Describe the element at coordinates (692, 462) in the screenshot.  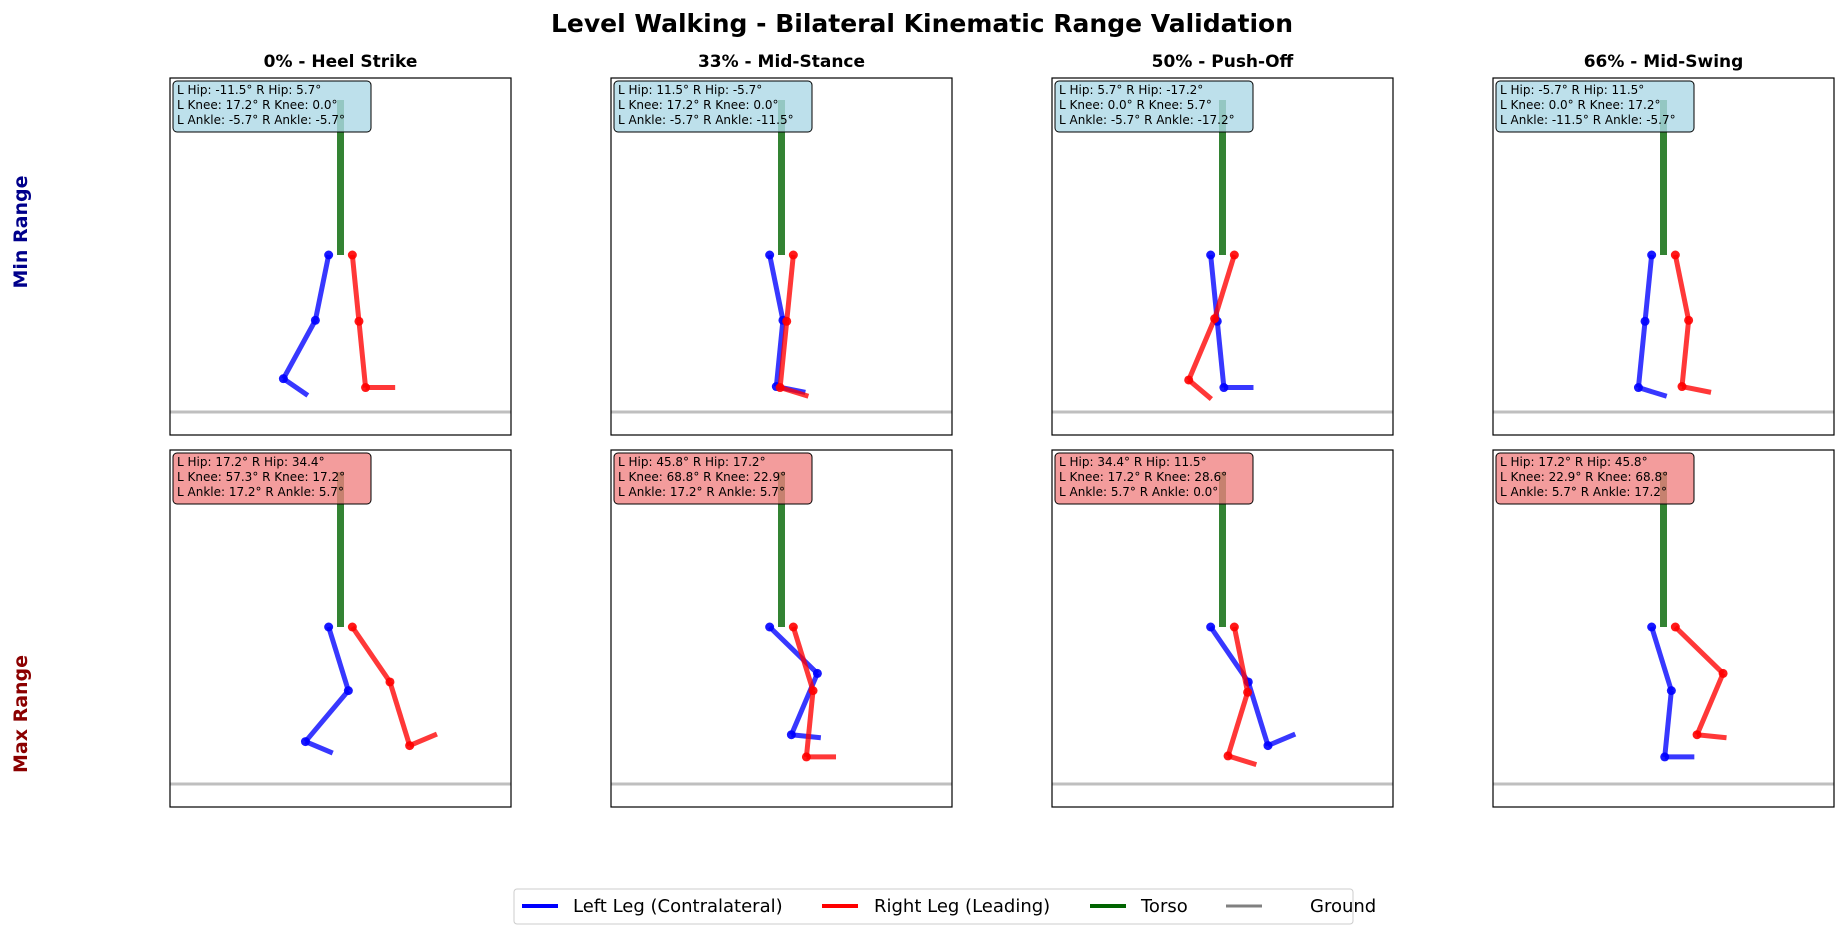
I see `angle-readout-line: L Hip: 45.8° R Hip: 17.2°` at that location.